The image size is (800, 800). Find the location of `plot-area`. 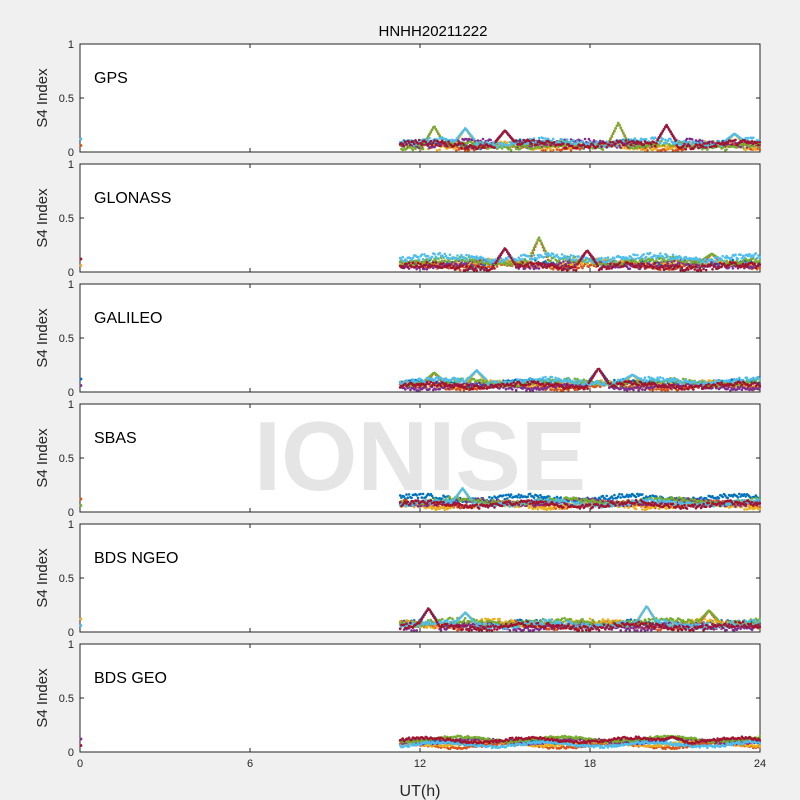

plot-area is located at coordinates (420, 98).